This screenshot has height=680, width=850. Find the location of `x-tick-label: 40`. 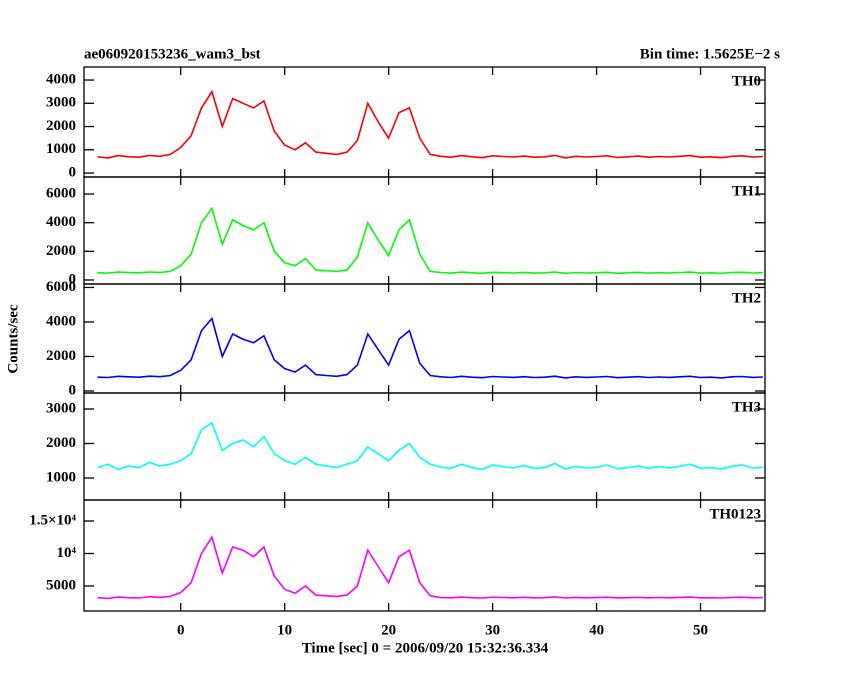

x-tick-label: 40 is located at coordinates (596, 630).